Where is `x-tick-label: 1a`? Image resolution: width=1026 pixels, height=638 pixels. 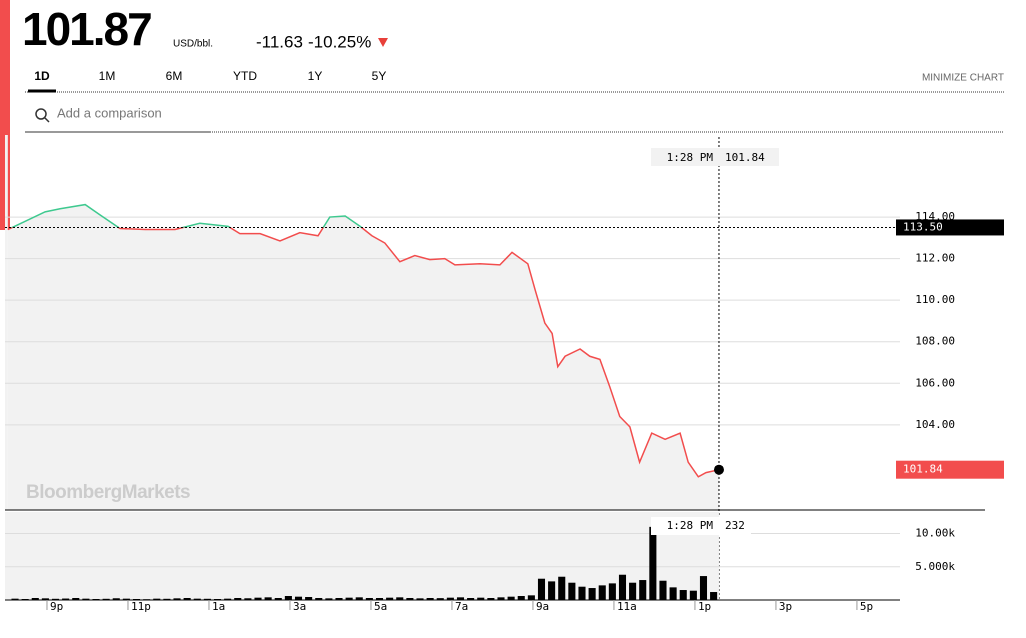 x-tick-label: 1a is located at coordinates (218, 606).